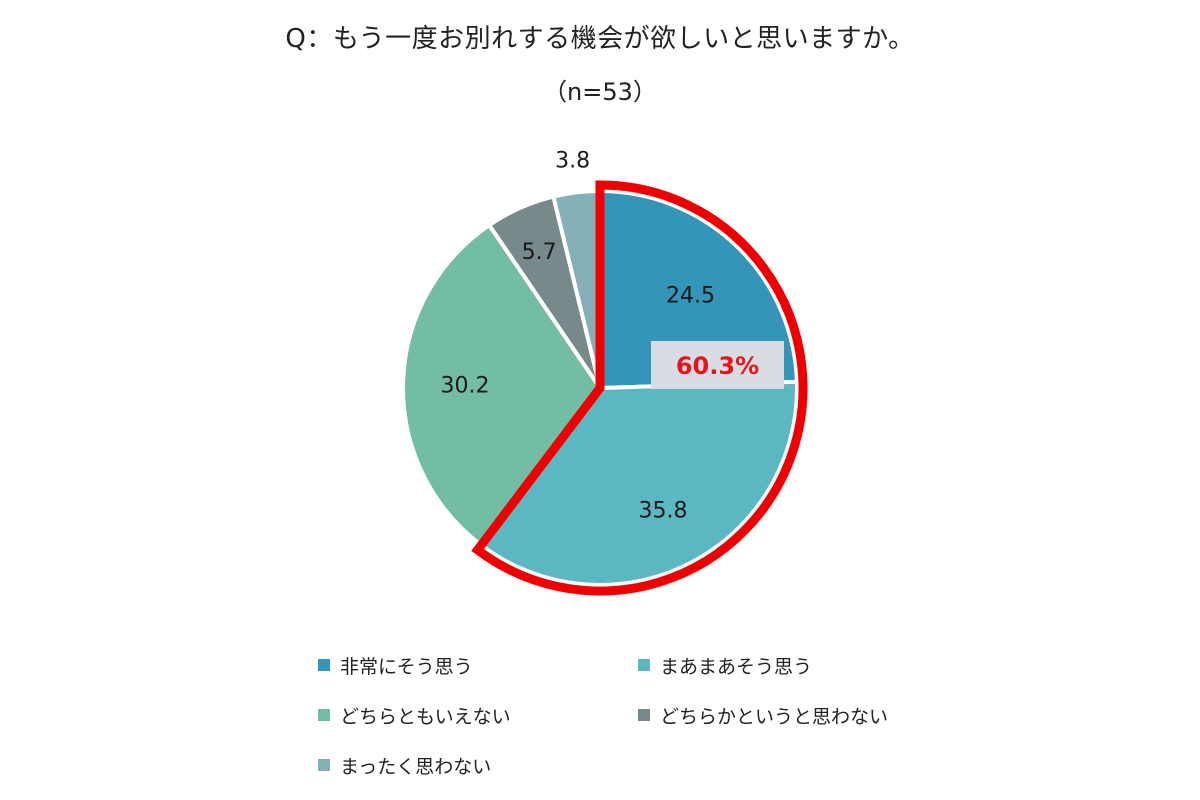  Describe the element at coordinates (416, 766) in the screenshot. I see `legend-label: まったく思わない` at that location.